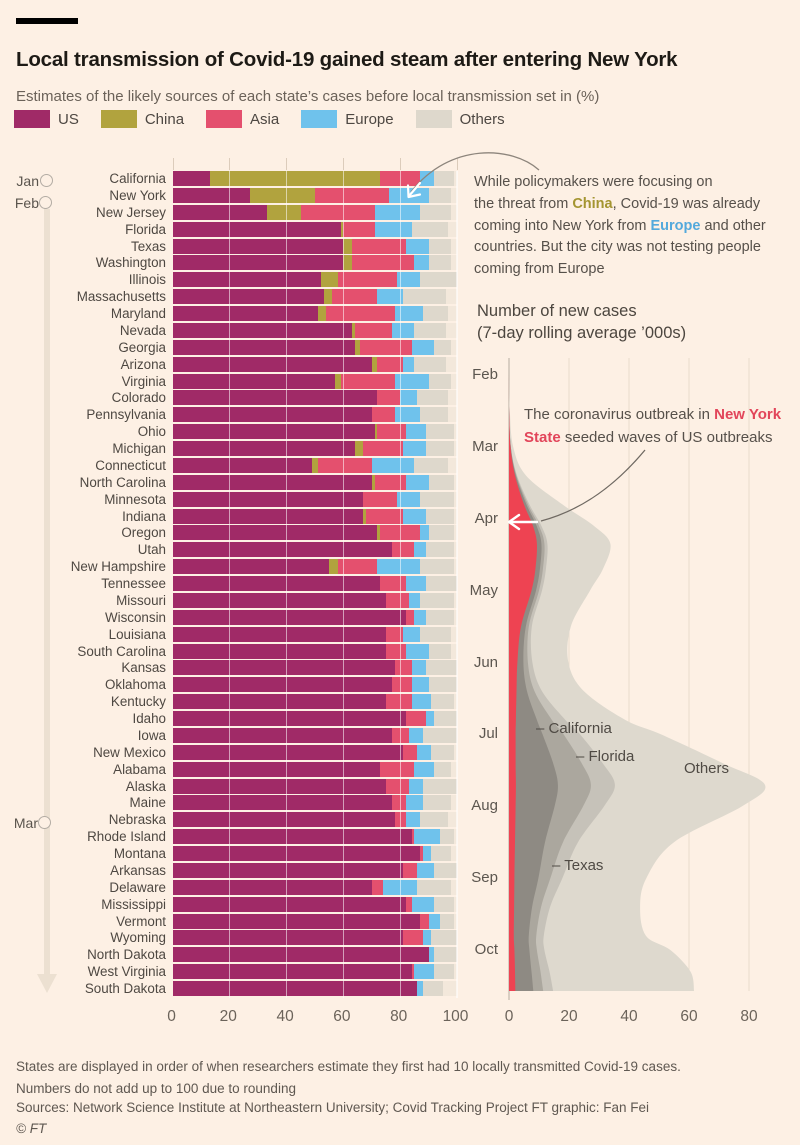 The width and height of the screenshot is (800, 1145). I want to click on bar-row: Texas, so click(236, 247).